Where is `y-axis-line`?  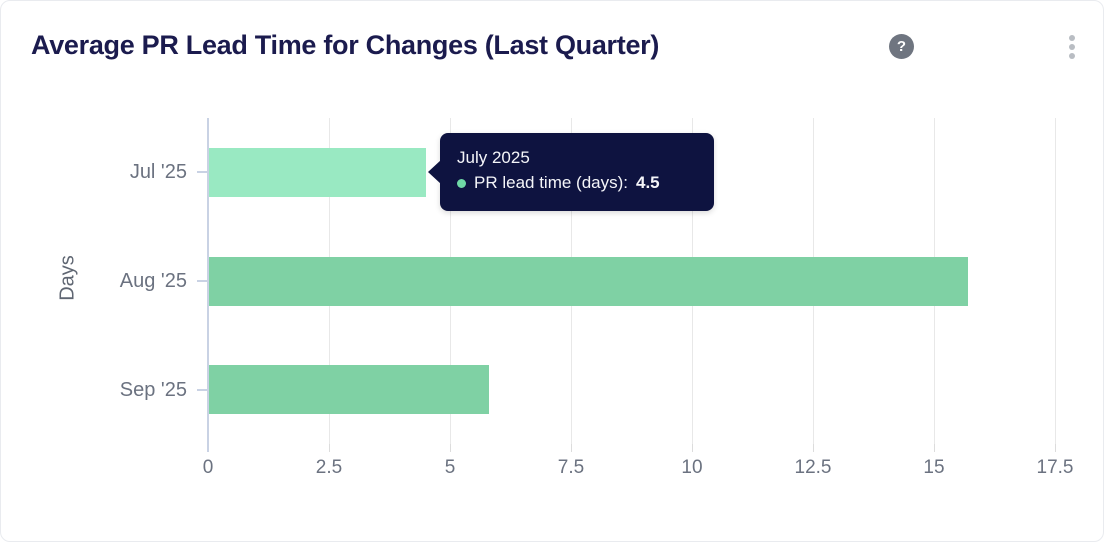
y-axis-line is located at coordinates (208, 285).